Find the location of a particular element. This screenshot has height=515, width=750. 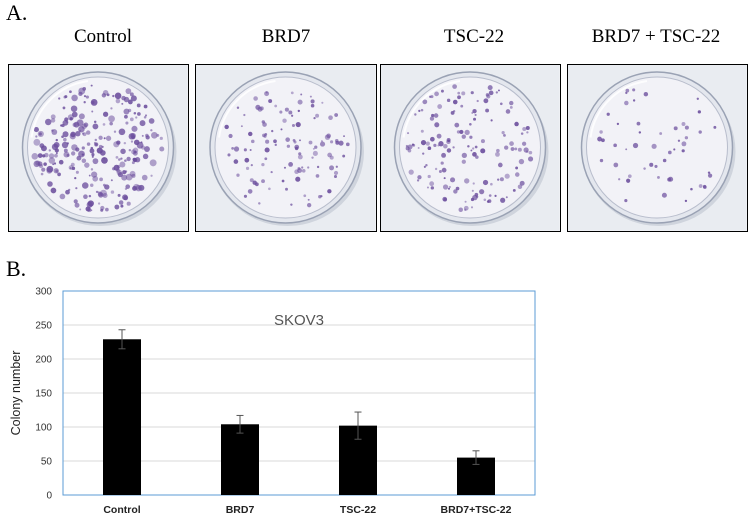

y-axis-label: Colony number is located at coordinates (16, 393).